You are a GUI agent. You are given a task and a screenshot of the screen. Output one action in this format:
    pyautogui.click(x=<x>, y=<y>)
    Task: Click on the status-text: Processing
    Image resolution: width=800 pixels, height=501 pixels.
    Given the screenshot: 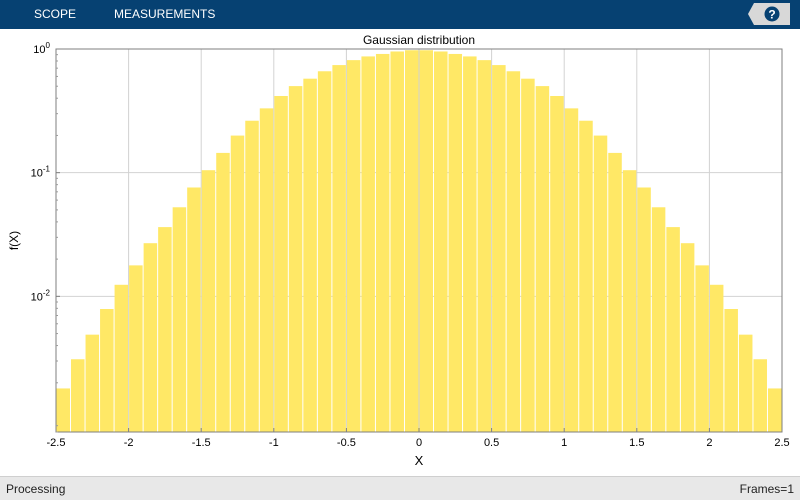 What is the action you would take?
    pyautogui.click(x=36, y=489)
    